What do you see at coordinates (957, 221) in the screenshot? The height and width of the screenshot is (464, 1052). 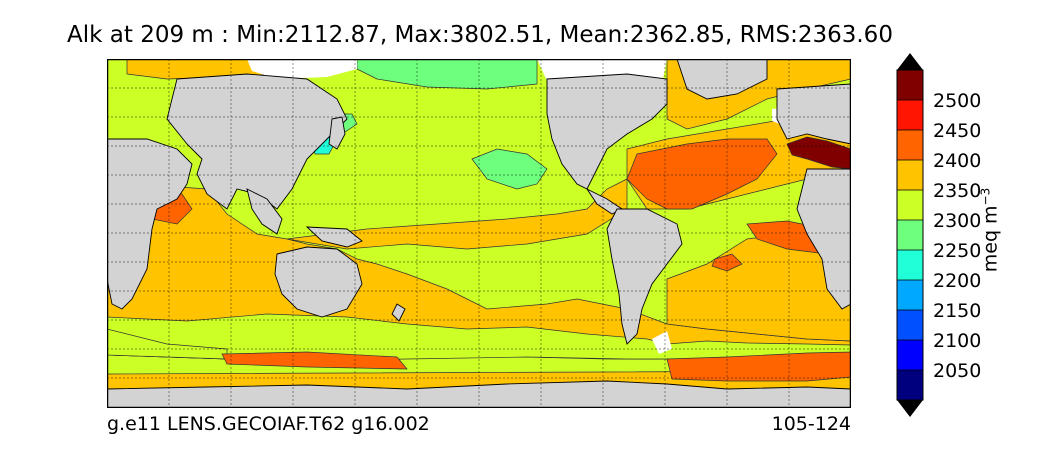 I see `colorbar-tick-label-2300: 2300` at bounding box center [957, 221].